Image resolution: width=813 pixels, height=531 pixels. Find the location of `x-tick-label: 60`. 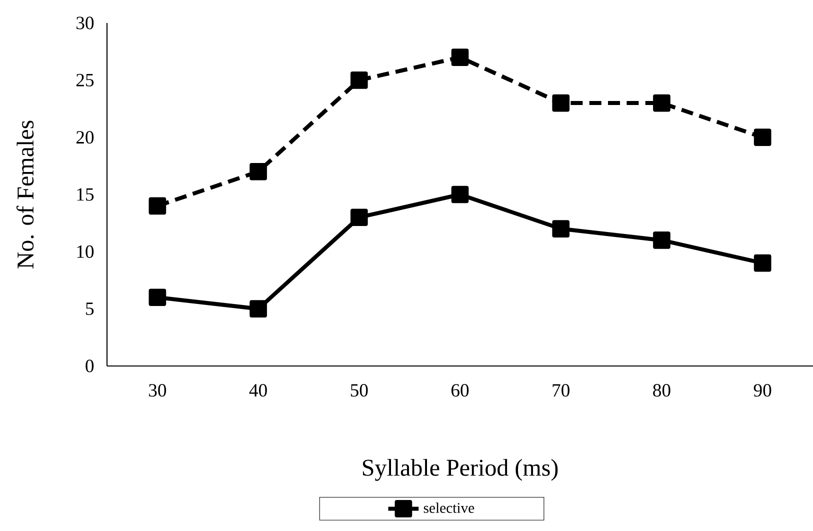

x-tick-label: 60 is located at coordinates (460, 390).